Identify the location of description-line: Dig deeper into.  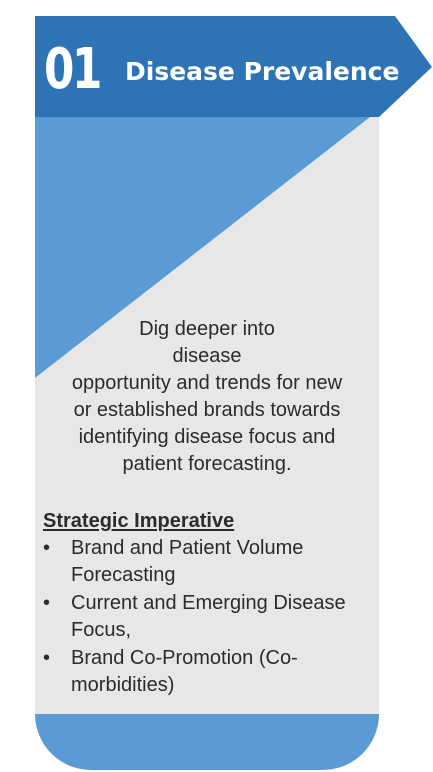
(207, 329).